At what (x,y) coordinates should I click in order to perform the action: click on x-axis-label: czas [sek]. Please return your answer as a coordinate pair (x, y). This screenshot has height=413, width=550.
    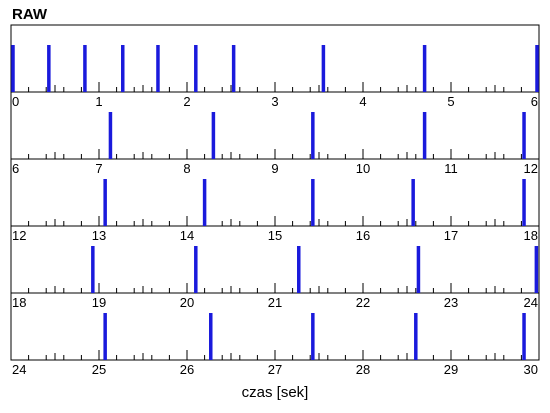
    Looking at the image, I should click on (275, 392).